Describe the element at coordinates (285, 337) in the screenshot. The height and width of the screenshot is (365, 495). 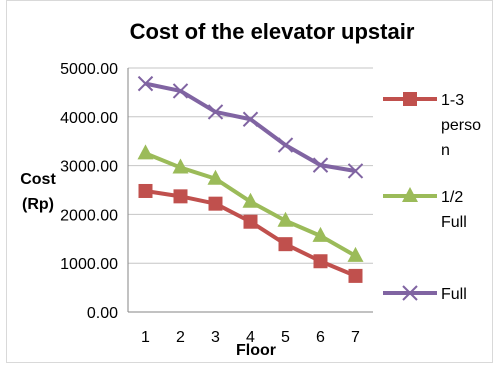
I see `x-tick-label: 5` at that location.